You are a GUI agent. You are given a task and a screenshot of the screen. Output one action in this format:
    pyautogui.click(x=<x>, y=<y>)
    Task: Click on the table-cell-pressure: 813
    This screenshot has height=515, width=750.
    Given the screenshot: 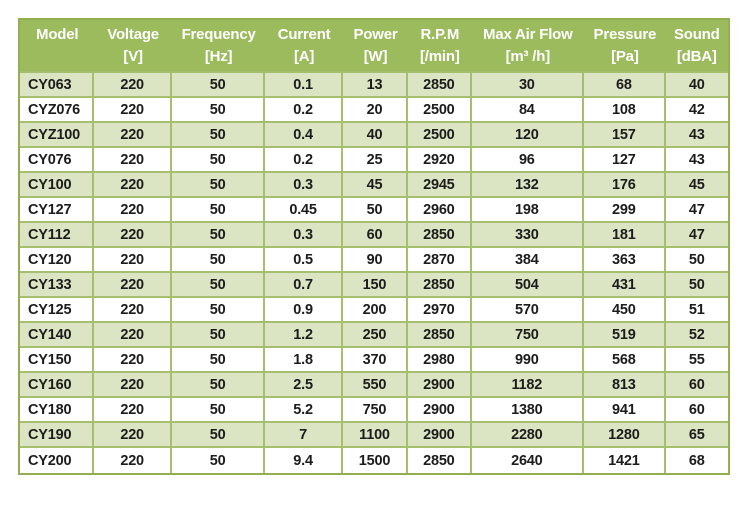 What is the action you would take?
    pyautogui.click(x=625, y=385)
    